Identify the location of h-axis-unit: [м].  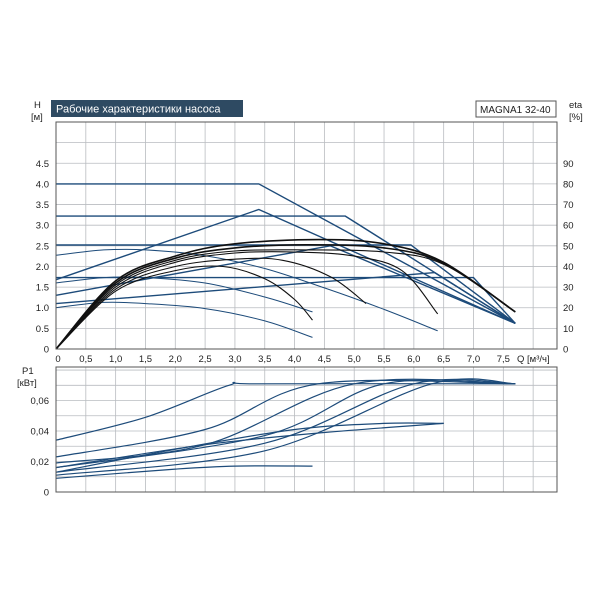
(37, 117).